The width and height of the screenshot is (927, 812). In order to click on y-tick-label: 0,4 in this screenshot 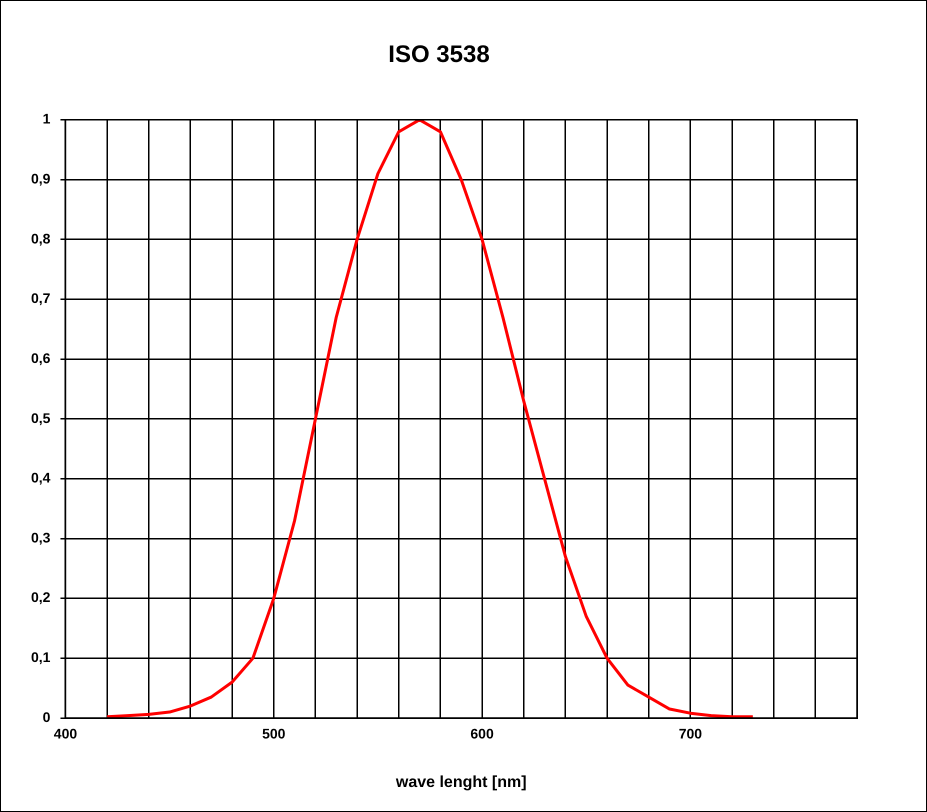, I will do `click(40, 478)`.